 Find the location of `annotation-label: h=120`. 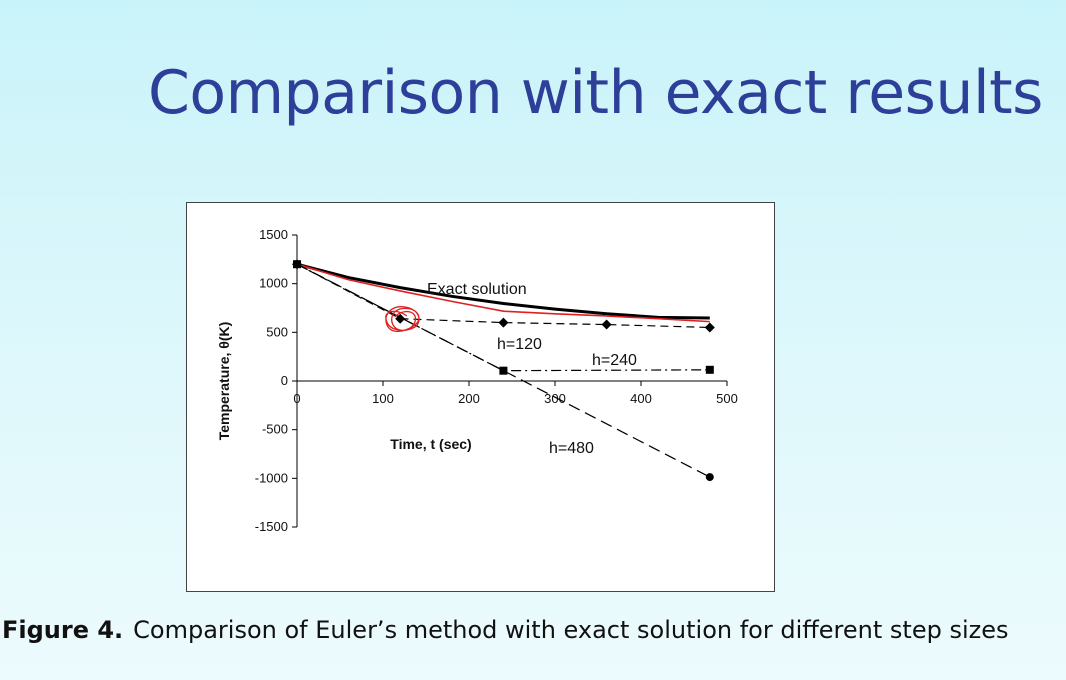

annotation-label: h=120 is located at coordinates (519, 344).